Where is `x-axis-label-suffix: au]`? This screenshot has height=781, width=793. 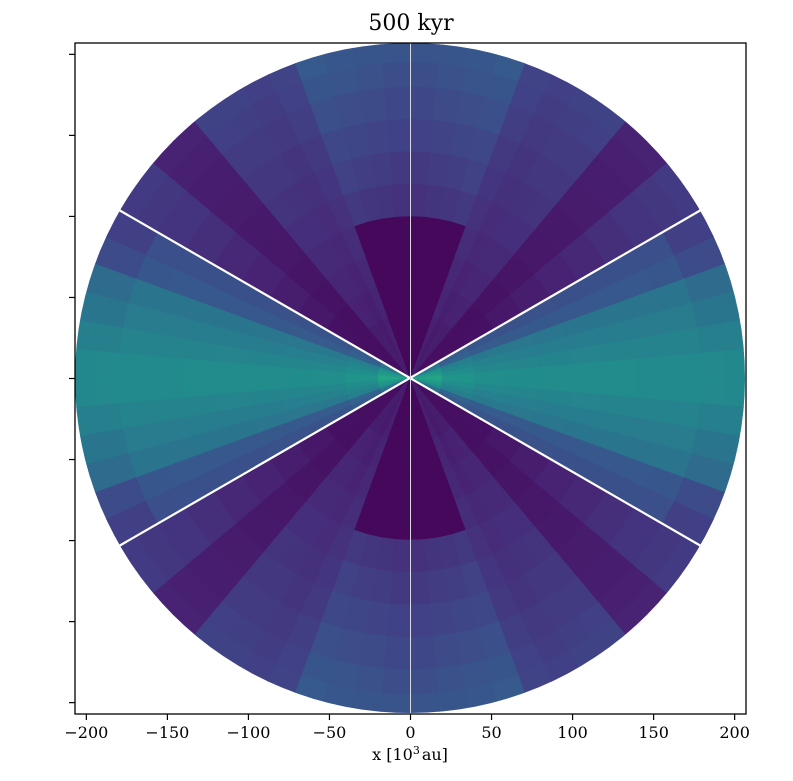 x-axis-label-suffix: au] is located at coordinates (435, 754).